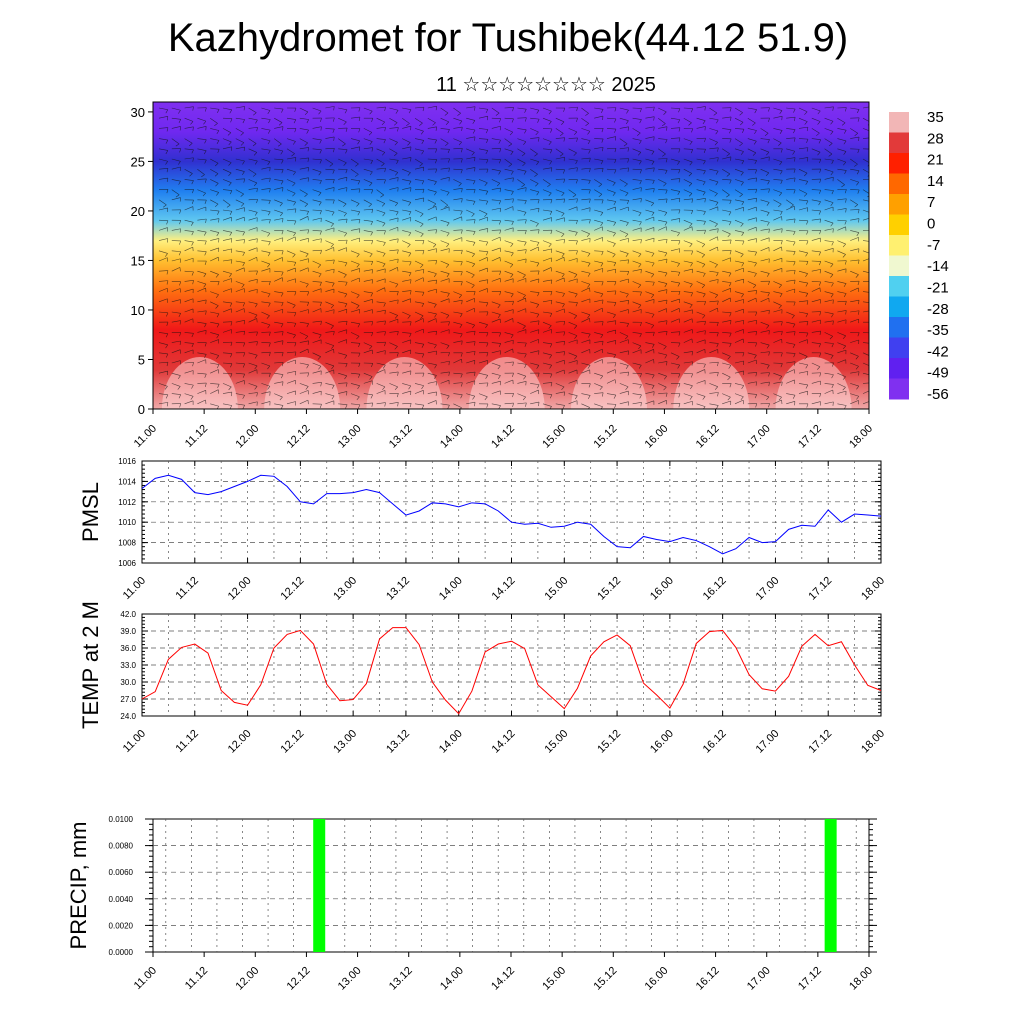 This screenshot has width=1024, height=1024. What do you see at coordinates (293, 589) in the screenshot?
I see `x-tick-label: 12.12` at bounding box center [293, 589].